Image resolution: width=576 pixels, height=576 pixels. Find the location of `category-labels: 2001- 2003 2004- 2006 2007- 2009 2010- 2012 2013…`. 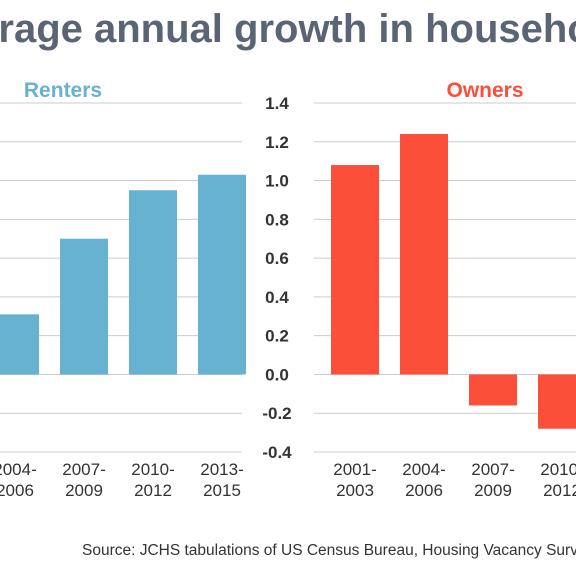

category-labels: 2001- 2003 2004- 2006 2007- 2009 2010- 2012 2013… is located at coordinates (288, 480).